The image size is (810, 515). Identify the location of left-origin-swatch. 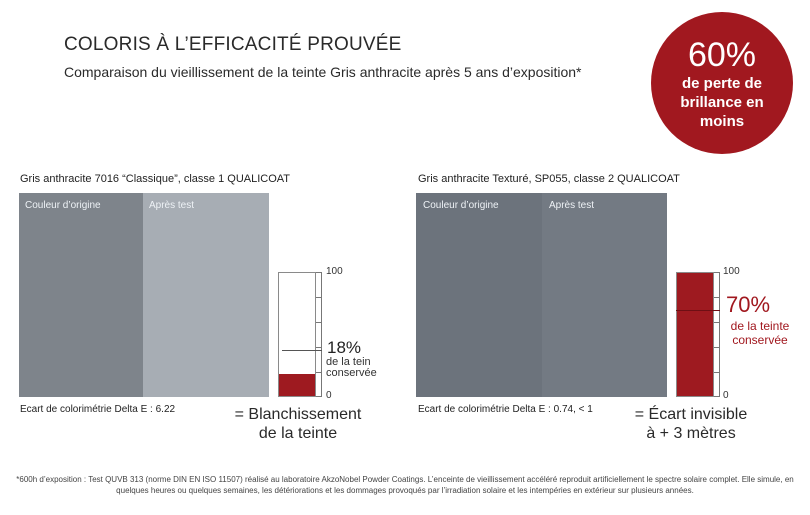
(81, 295).